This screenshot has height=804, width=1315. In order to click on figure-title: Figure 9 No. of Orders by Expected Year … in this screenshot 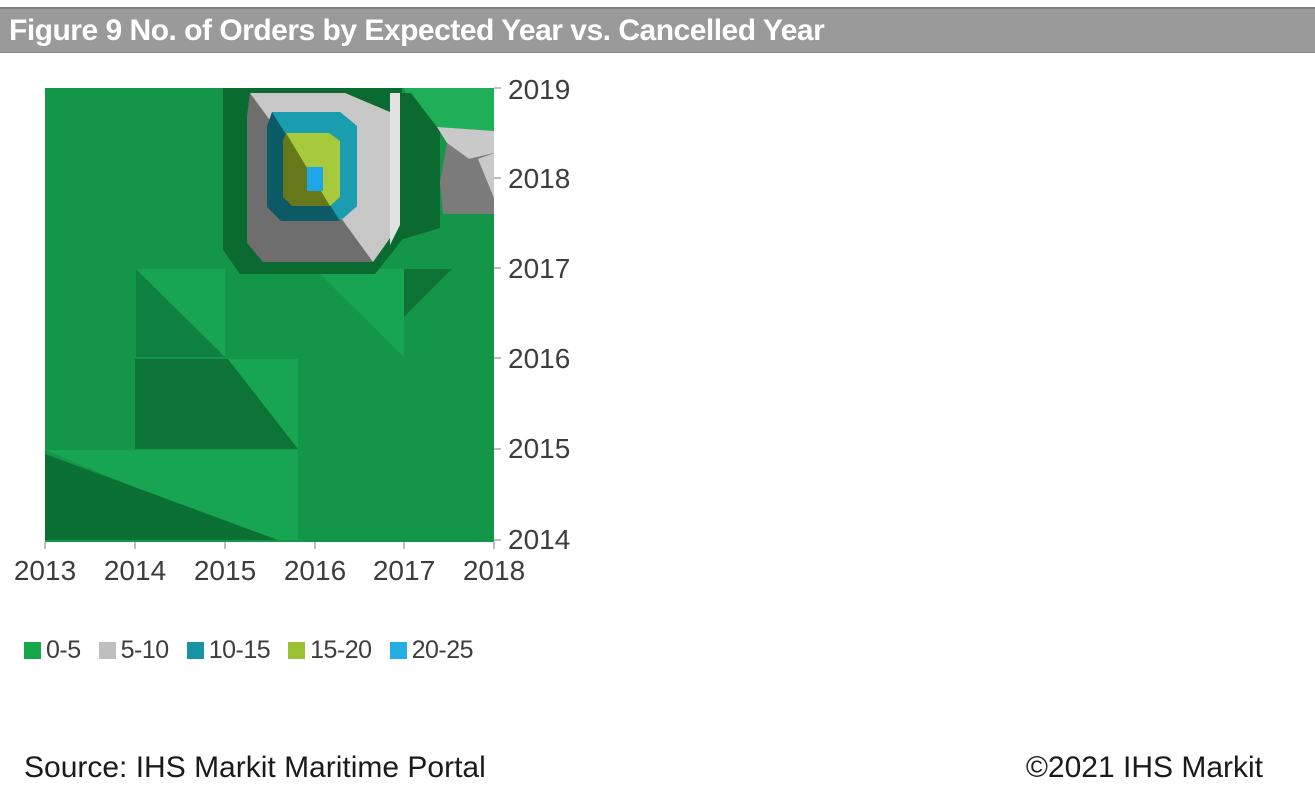, I will do `click(417, 30)`.